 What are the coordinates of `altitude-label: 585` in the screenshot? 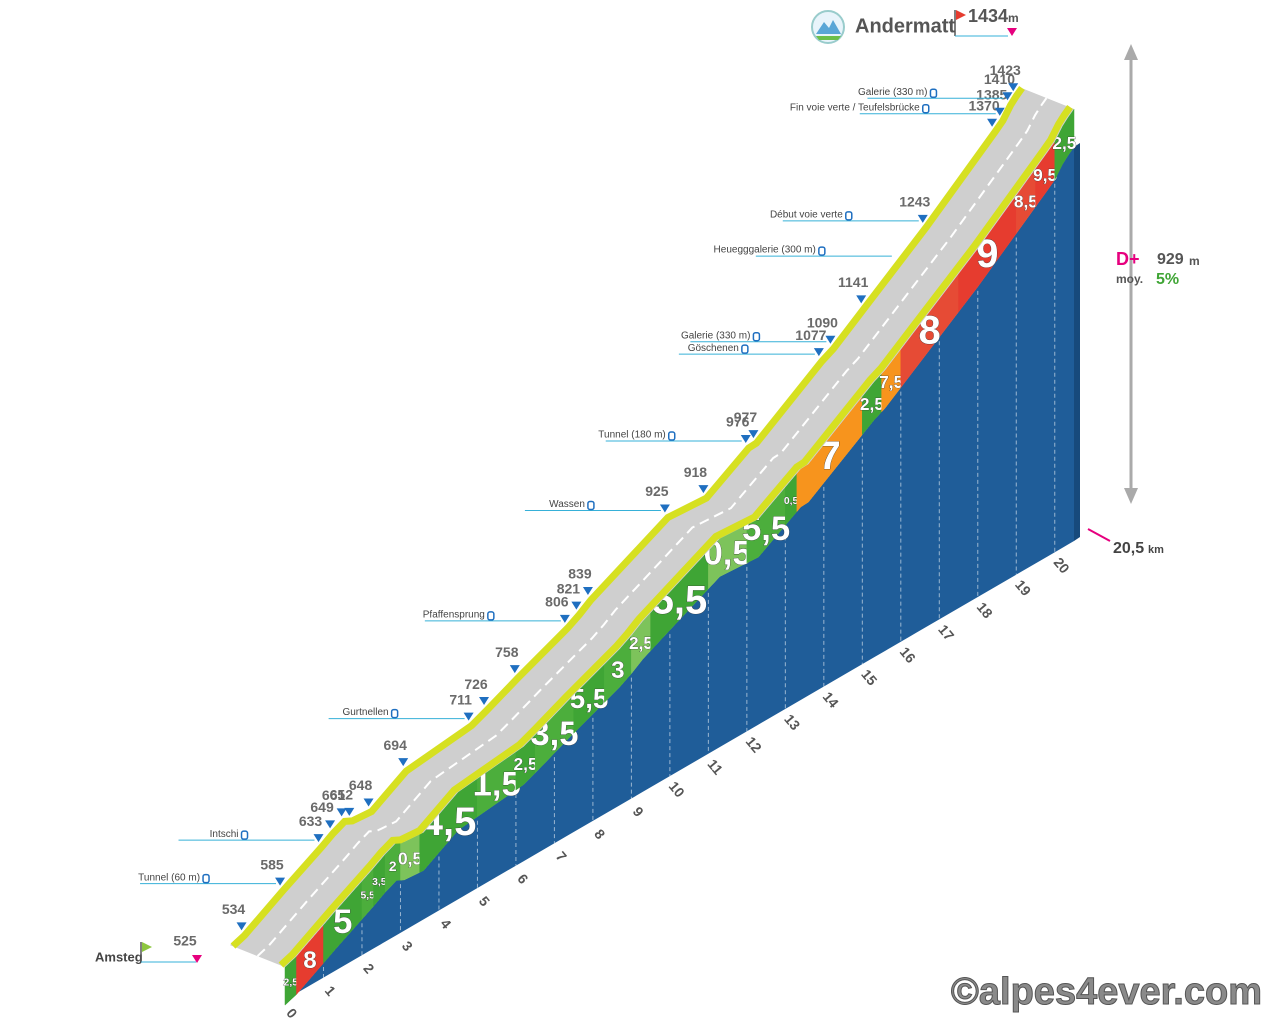 It's located at (272, 864).